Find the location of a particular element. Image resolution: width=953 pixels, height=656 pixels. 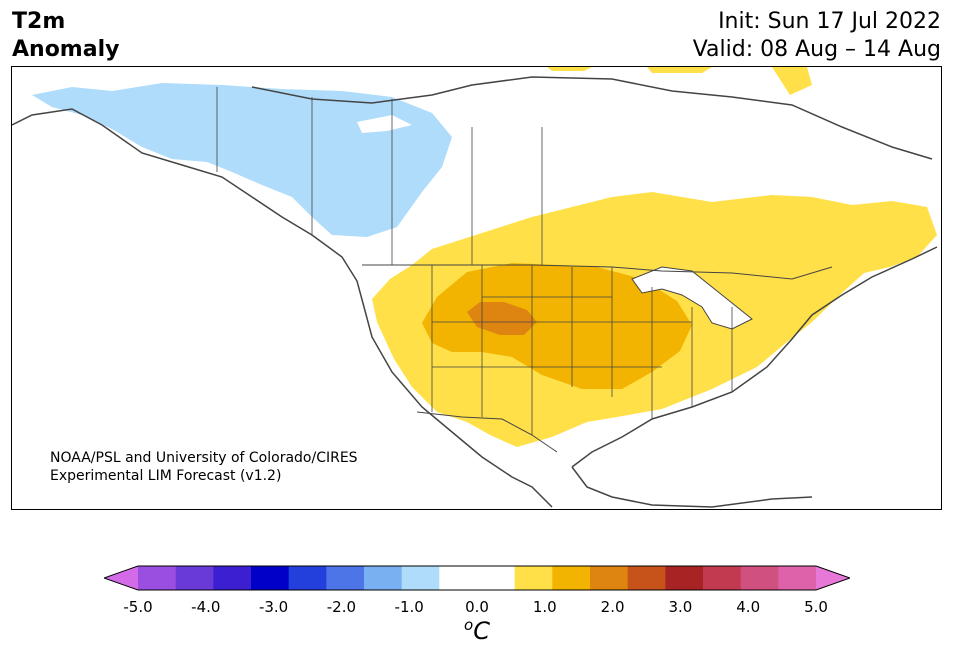

coastline-arctic is located at coordinates (592, 118).